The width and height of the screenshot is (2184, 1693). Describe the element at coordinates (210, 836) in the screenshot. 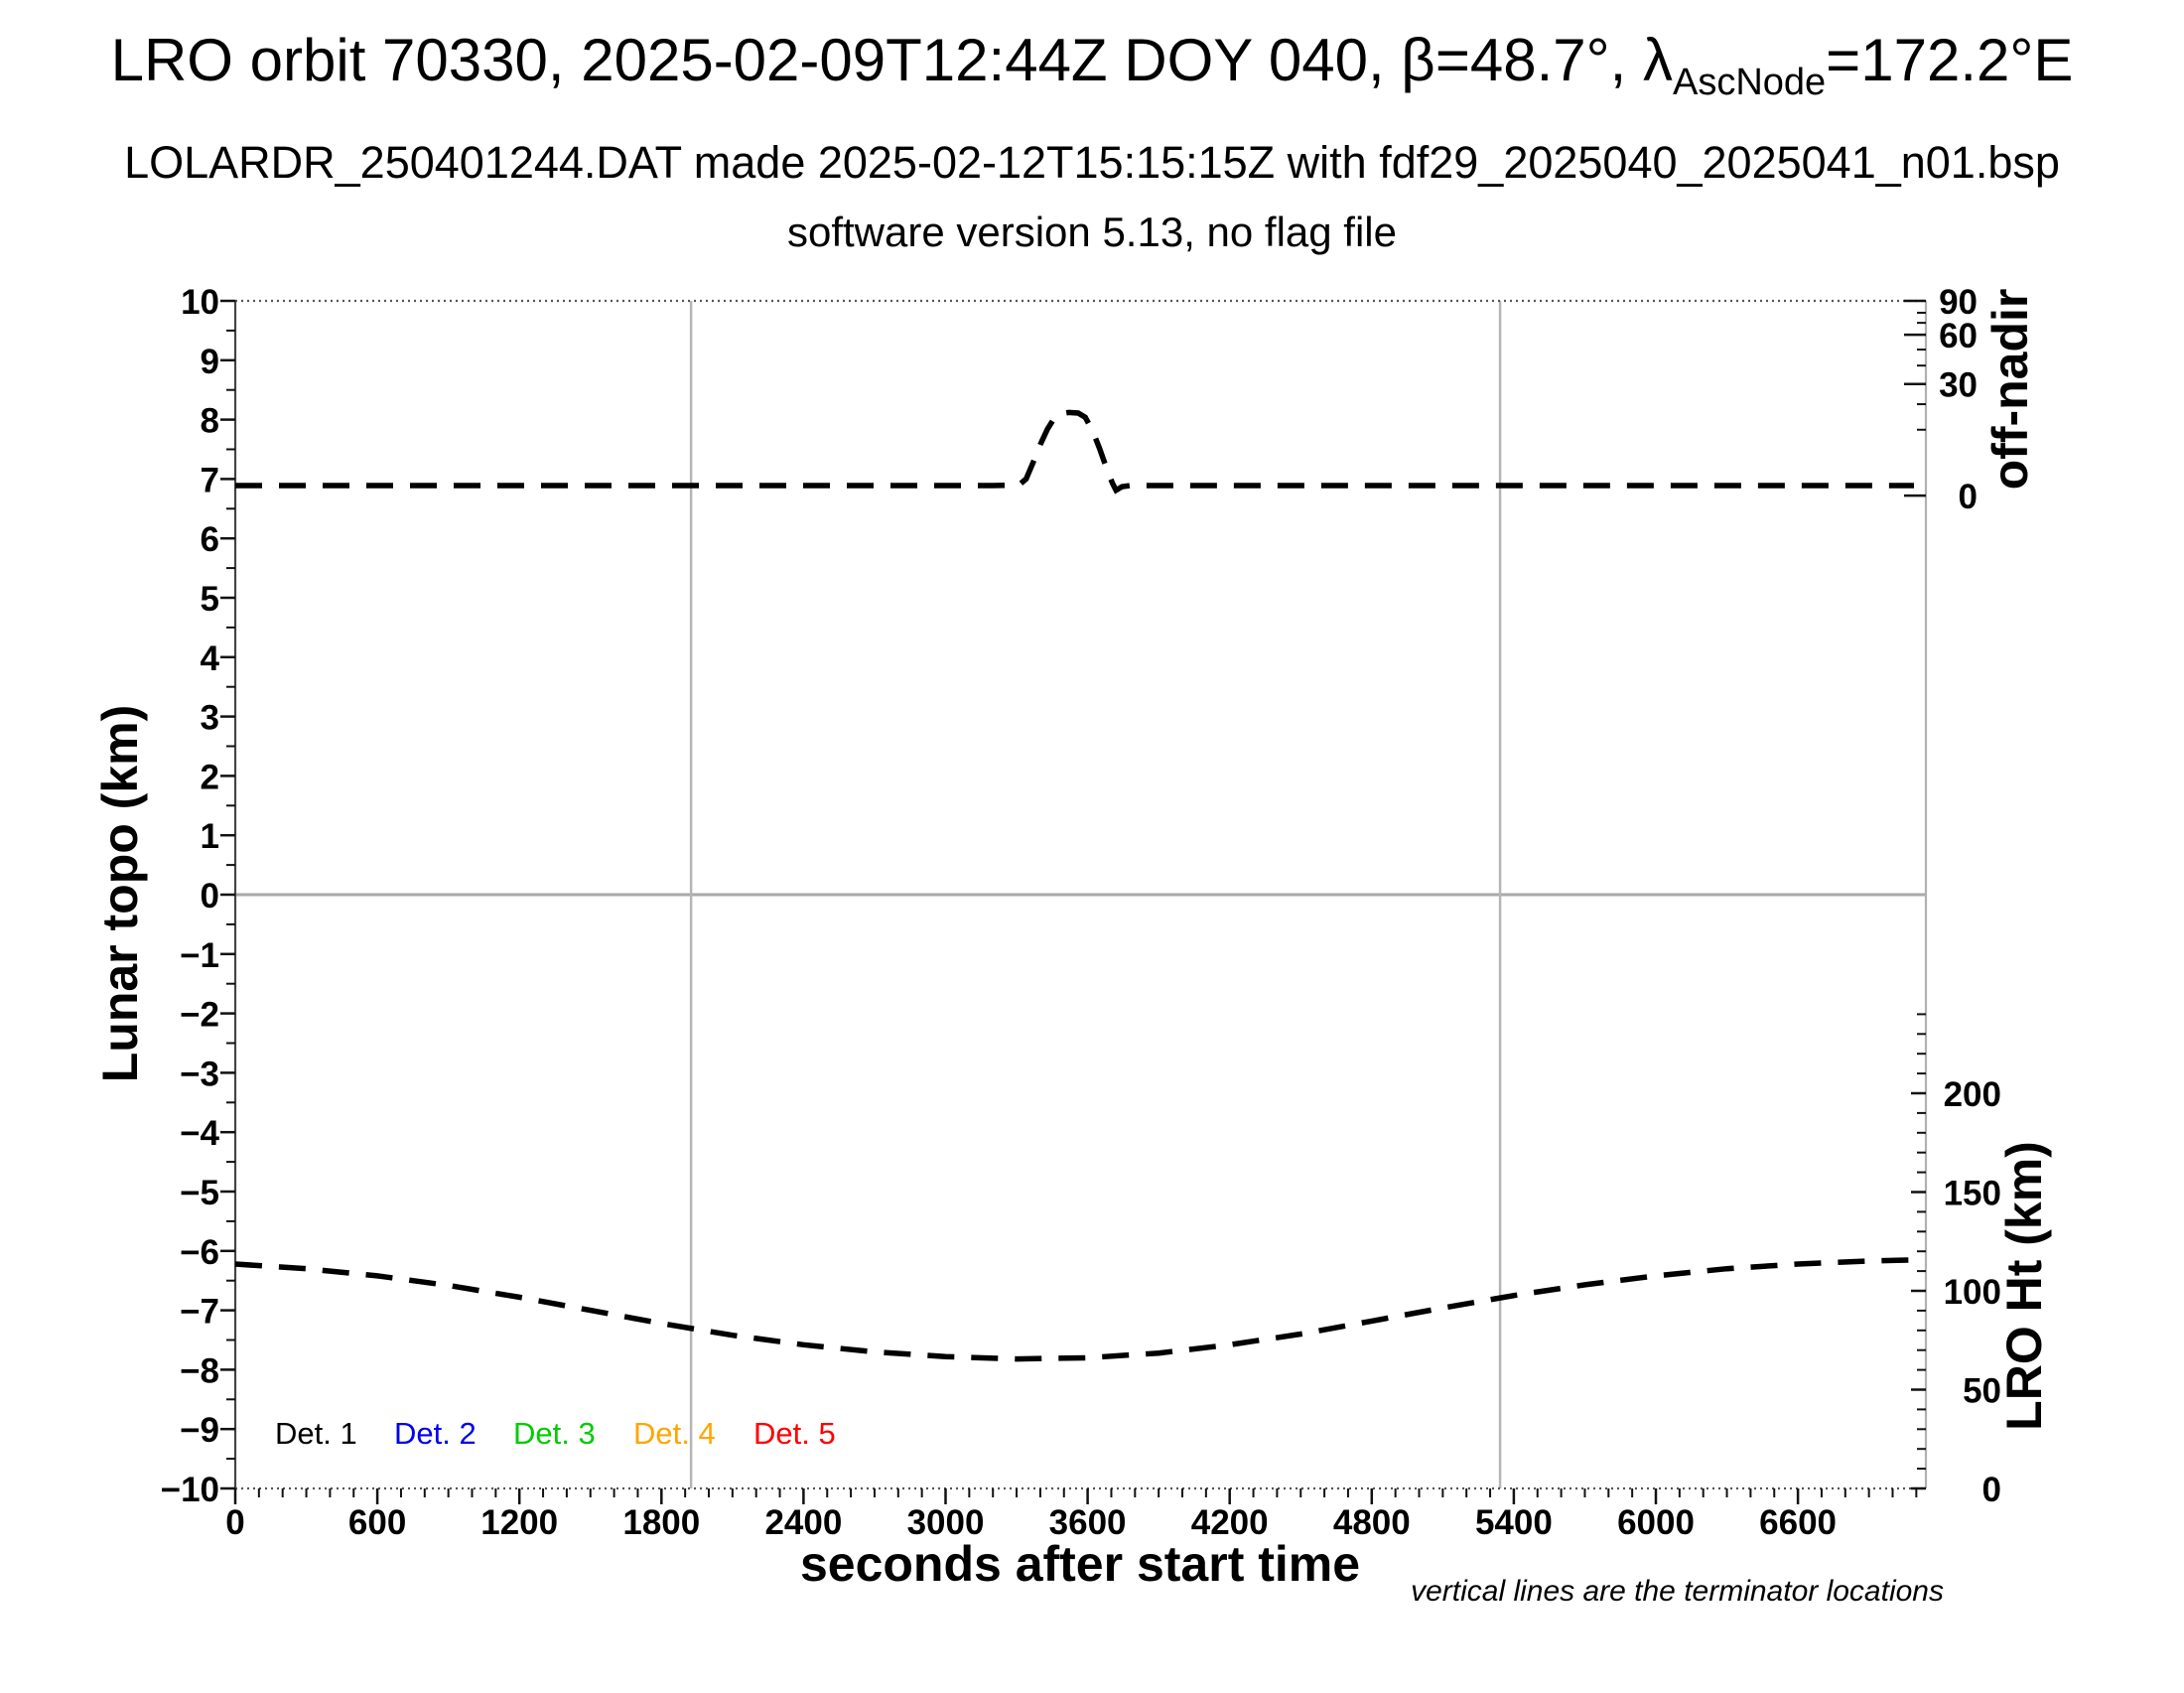

I see `y-tick-label-left: 1` at that location.